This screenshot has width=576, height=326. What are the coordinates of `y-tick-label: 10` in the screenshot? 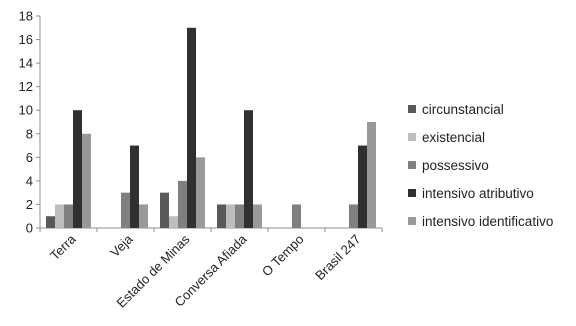 It's located at (26, 110).